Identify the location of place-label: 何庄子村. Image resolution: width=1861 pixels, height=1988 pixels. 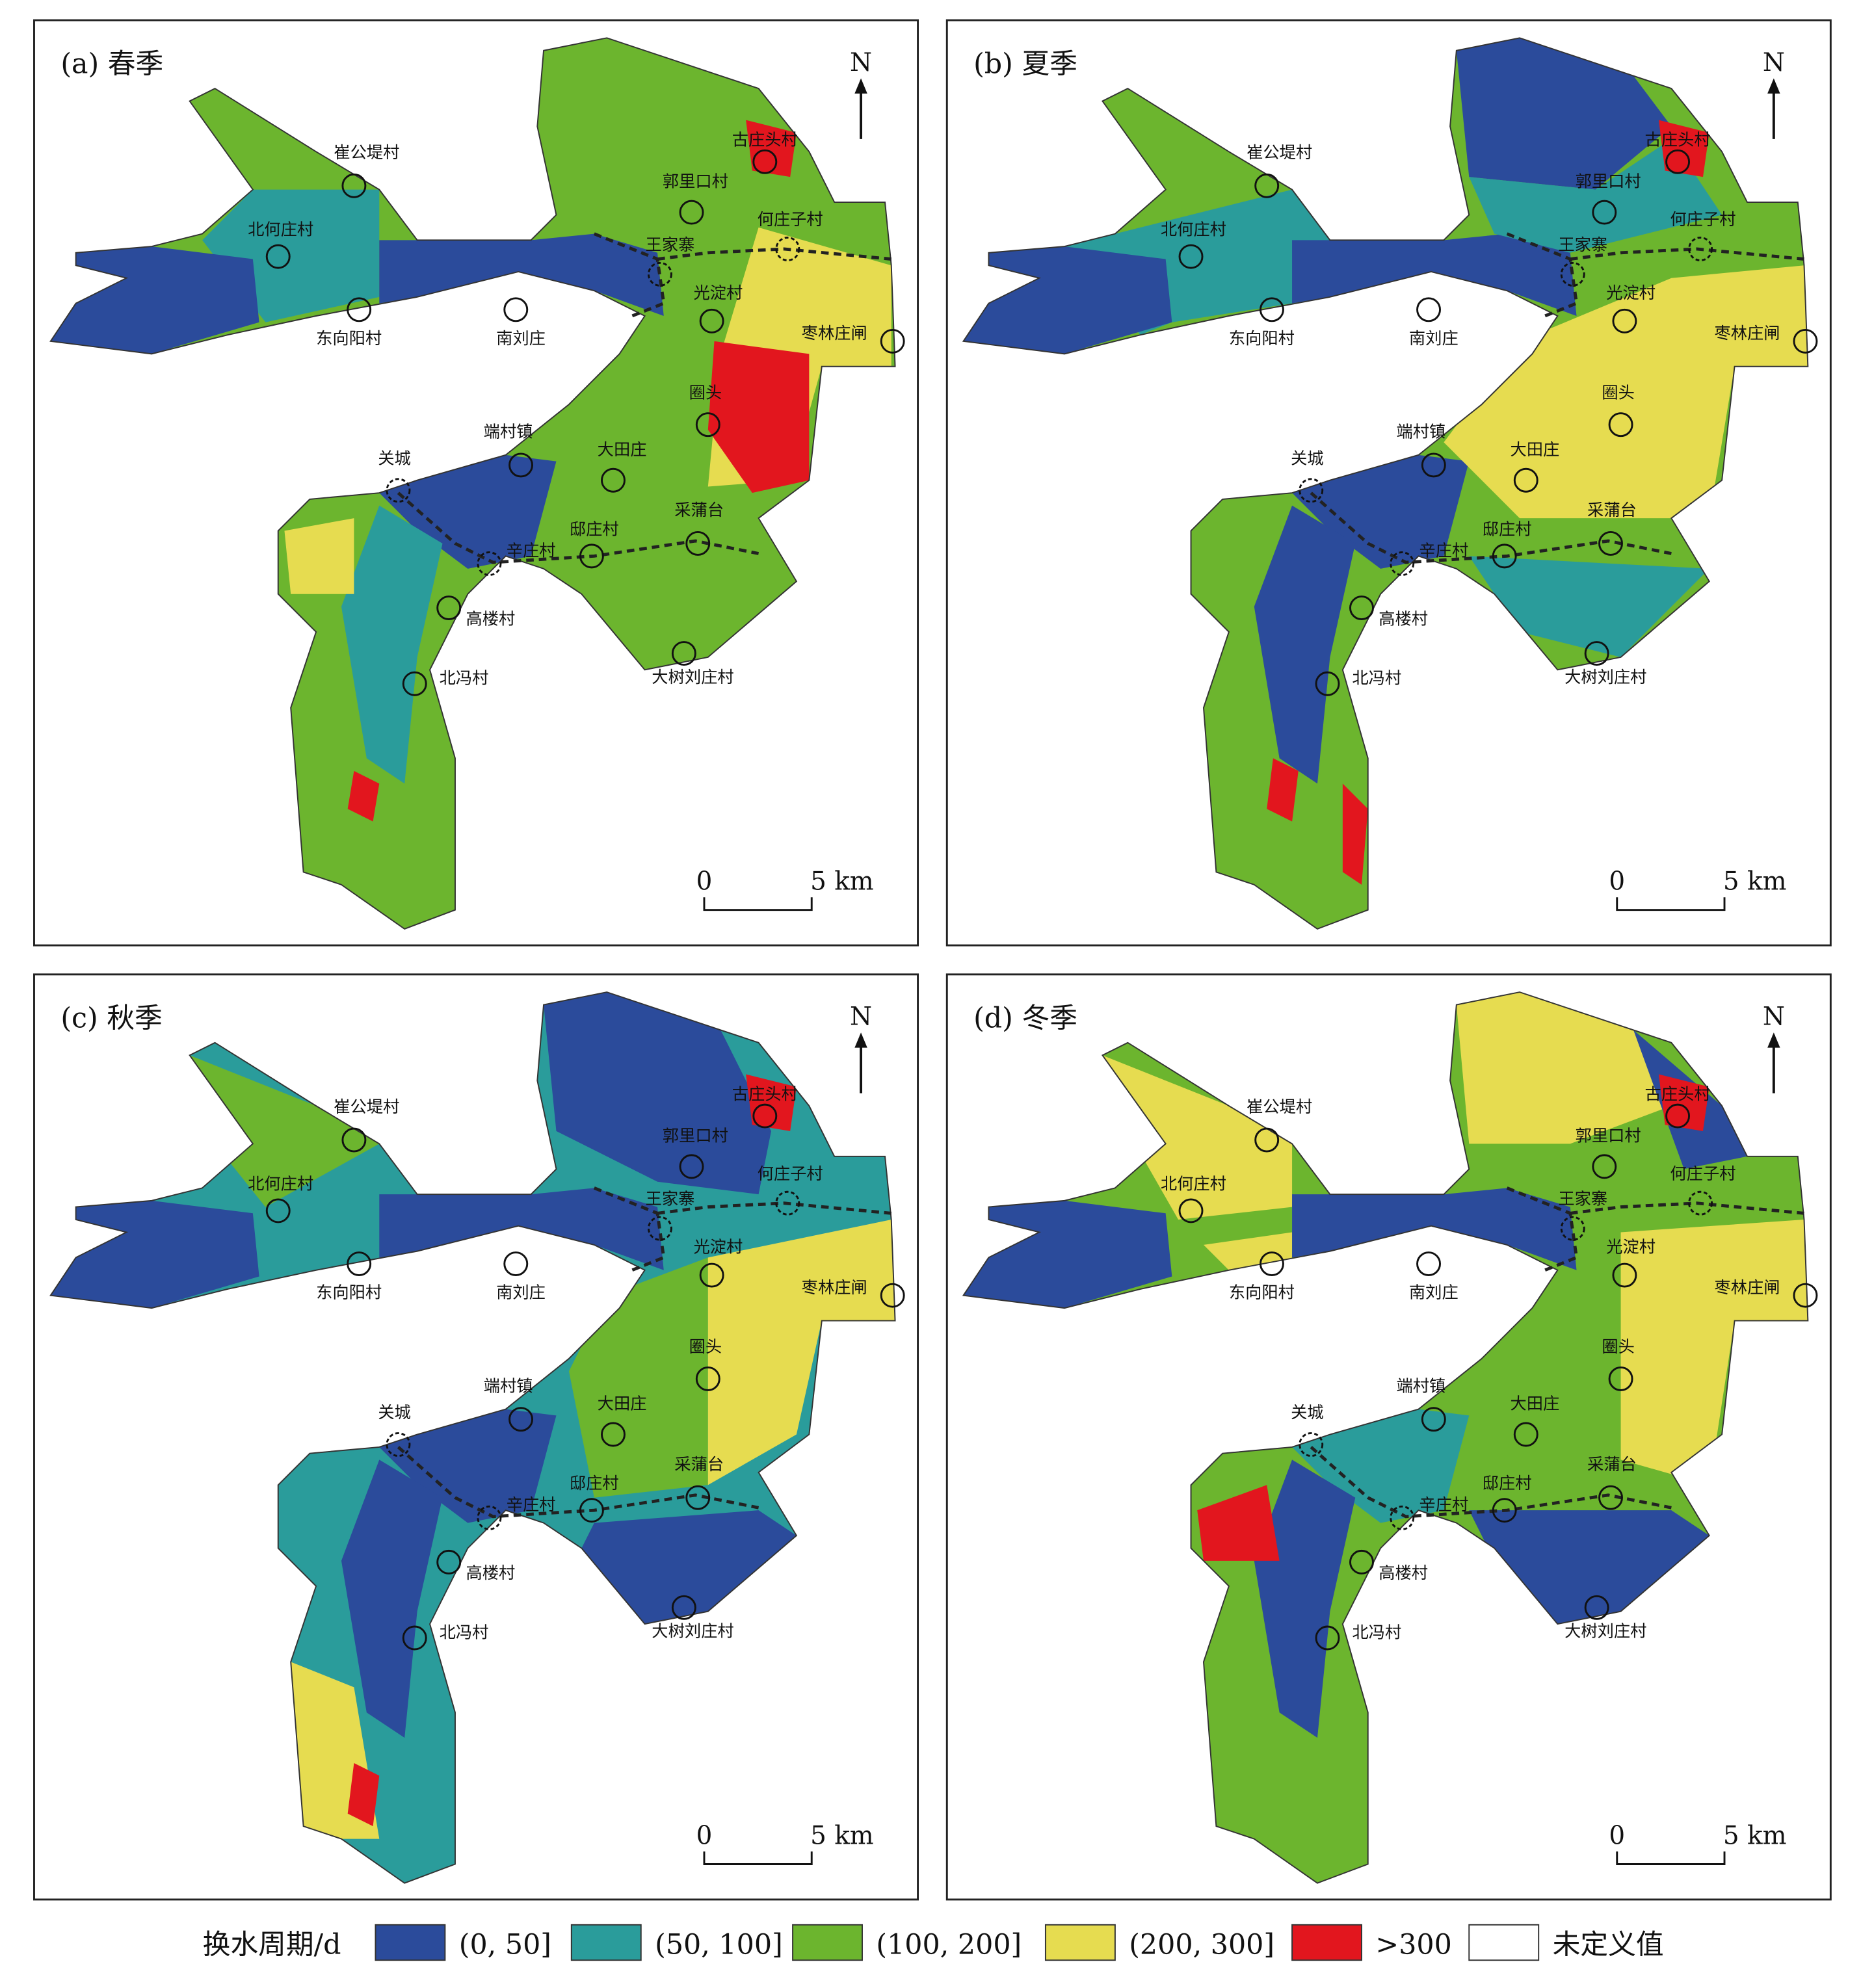
(791, 1173).